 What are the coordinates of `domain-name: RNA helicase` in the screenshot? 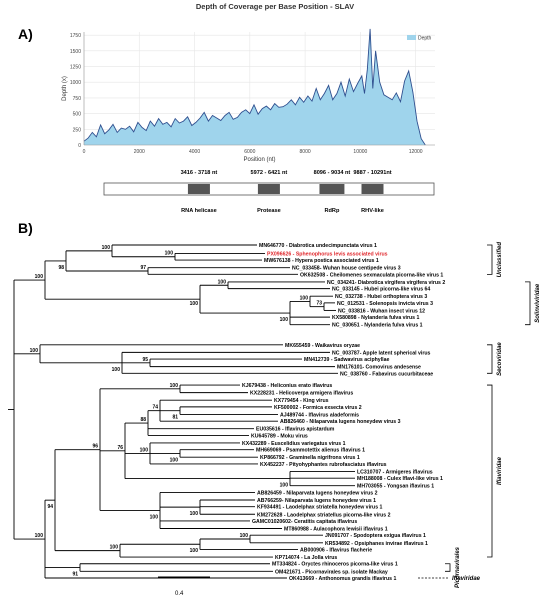 It's located at (199, 211).